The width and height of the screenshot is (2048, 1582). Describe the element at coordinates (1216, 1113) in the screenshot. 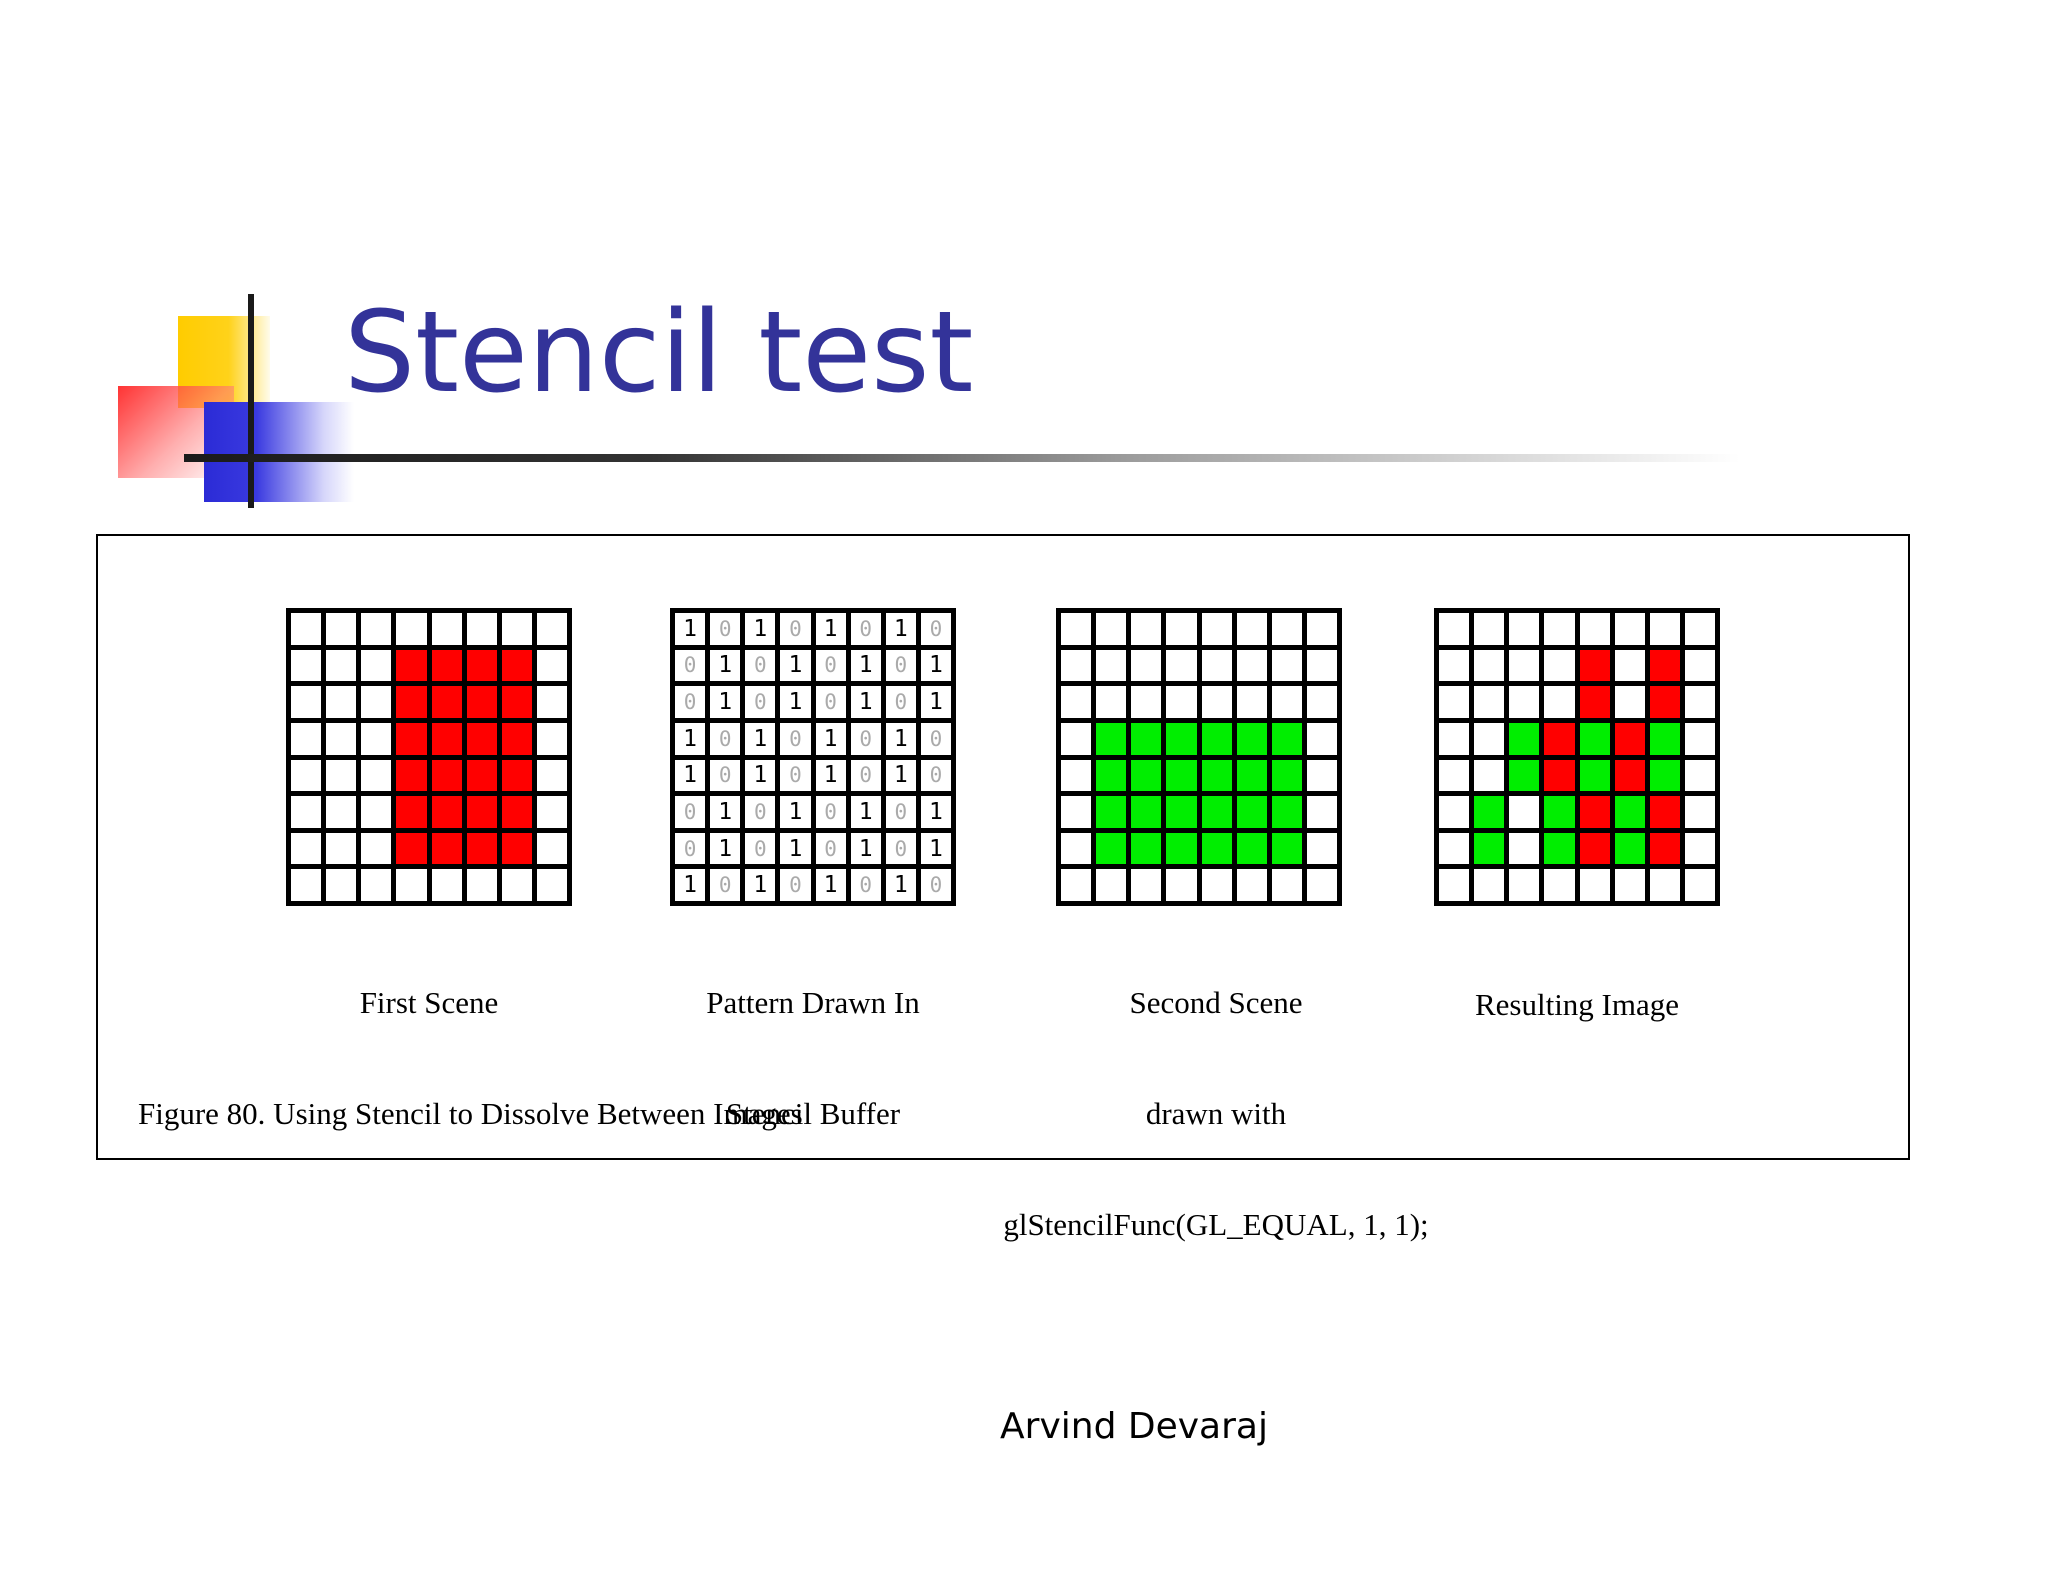

I see `caption-line: drawn with` at that location.